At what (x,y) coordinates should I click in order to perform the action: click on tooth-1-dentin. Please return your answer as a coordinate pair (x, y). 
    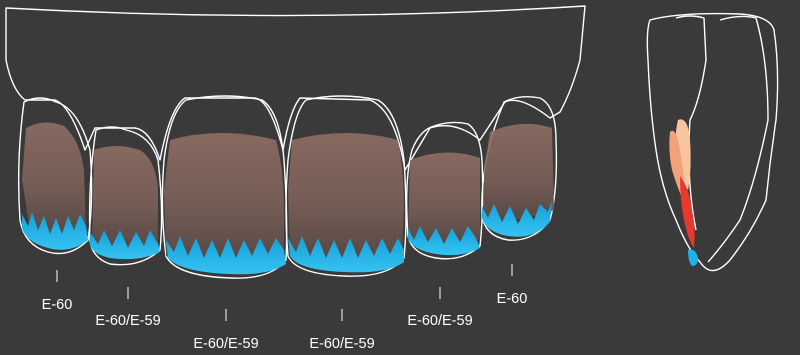
    Looking at the image, I should click on (54, 178).